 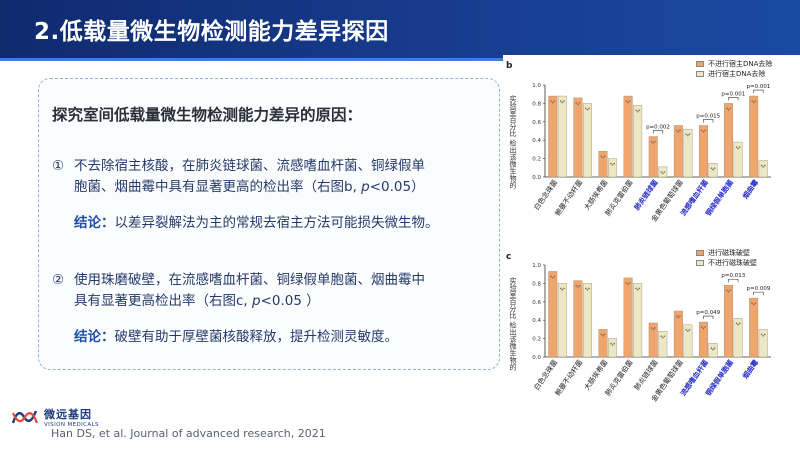 What do you see at coordinates (207, 115) in the screenshot?
I see `panel-heading: 探究室间低载量微生物检测能力差异的原因：` at bounding box center [207, 115].